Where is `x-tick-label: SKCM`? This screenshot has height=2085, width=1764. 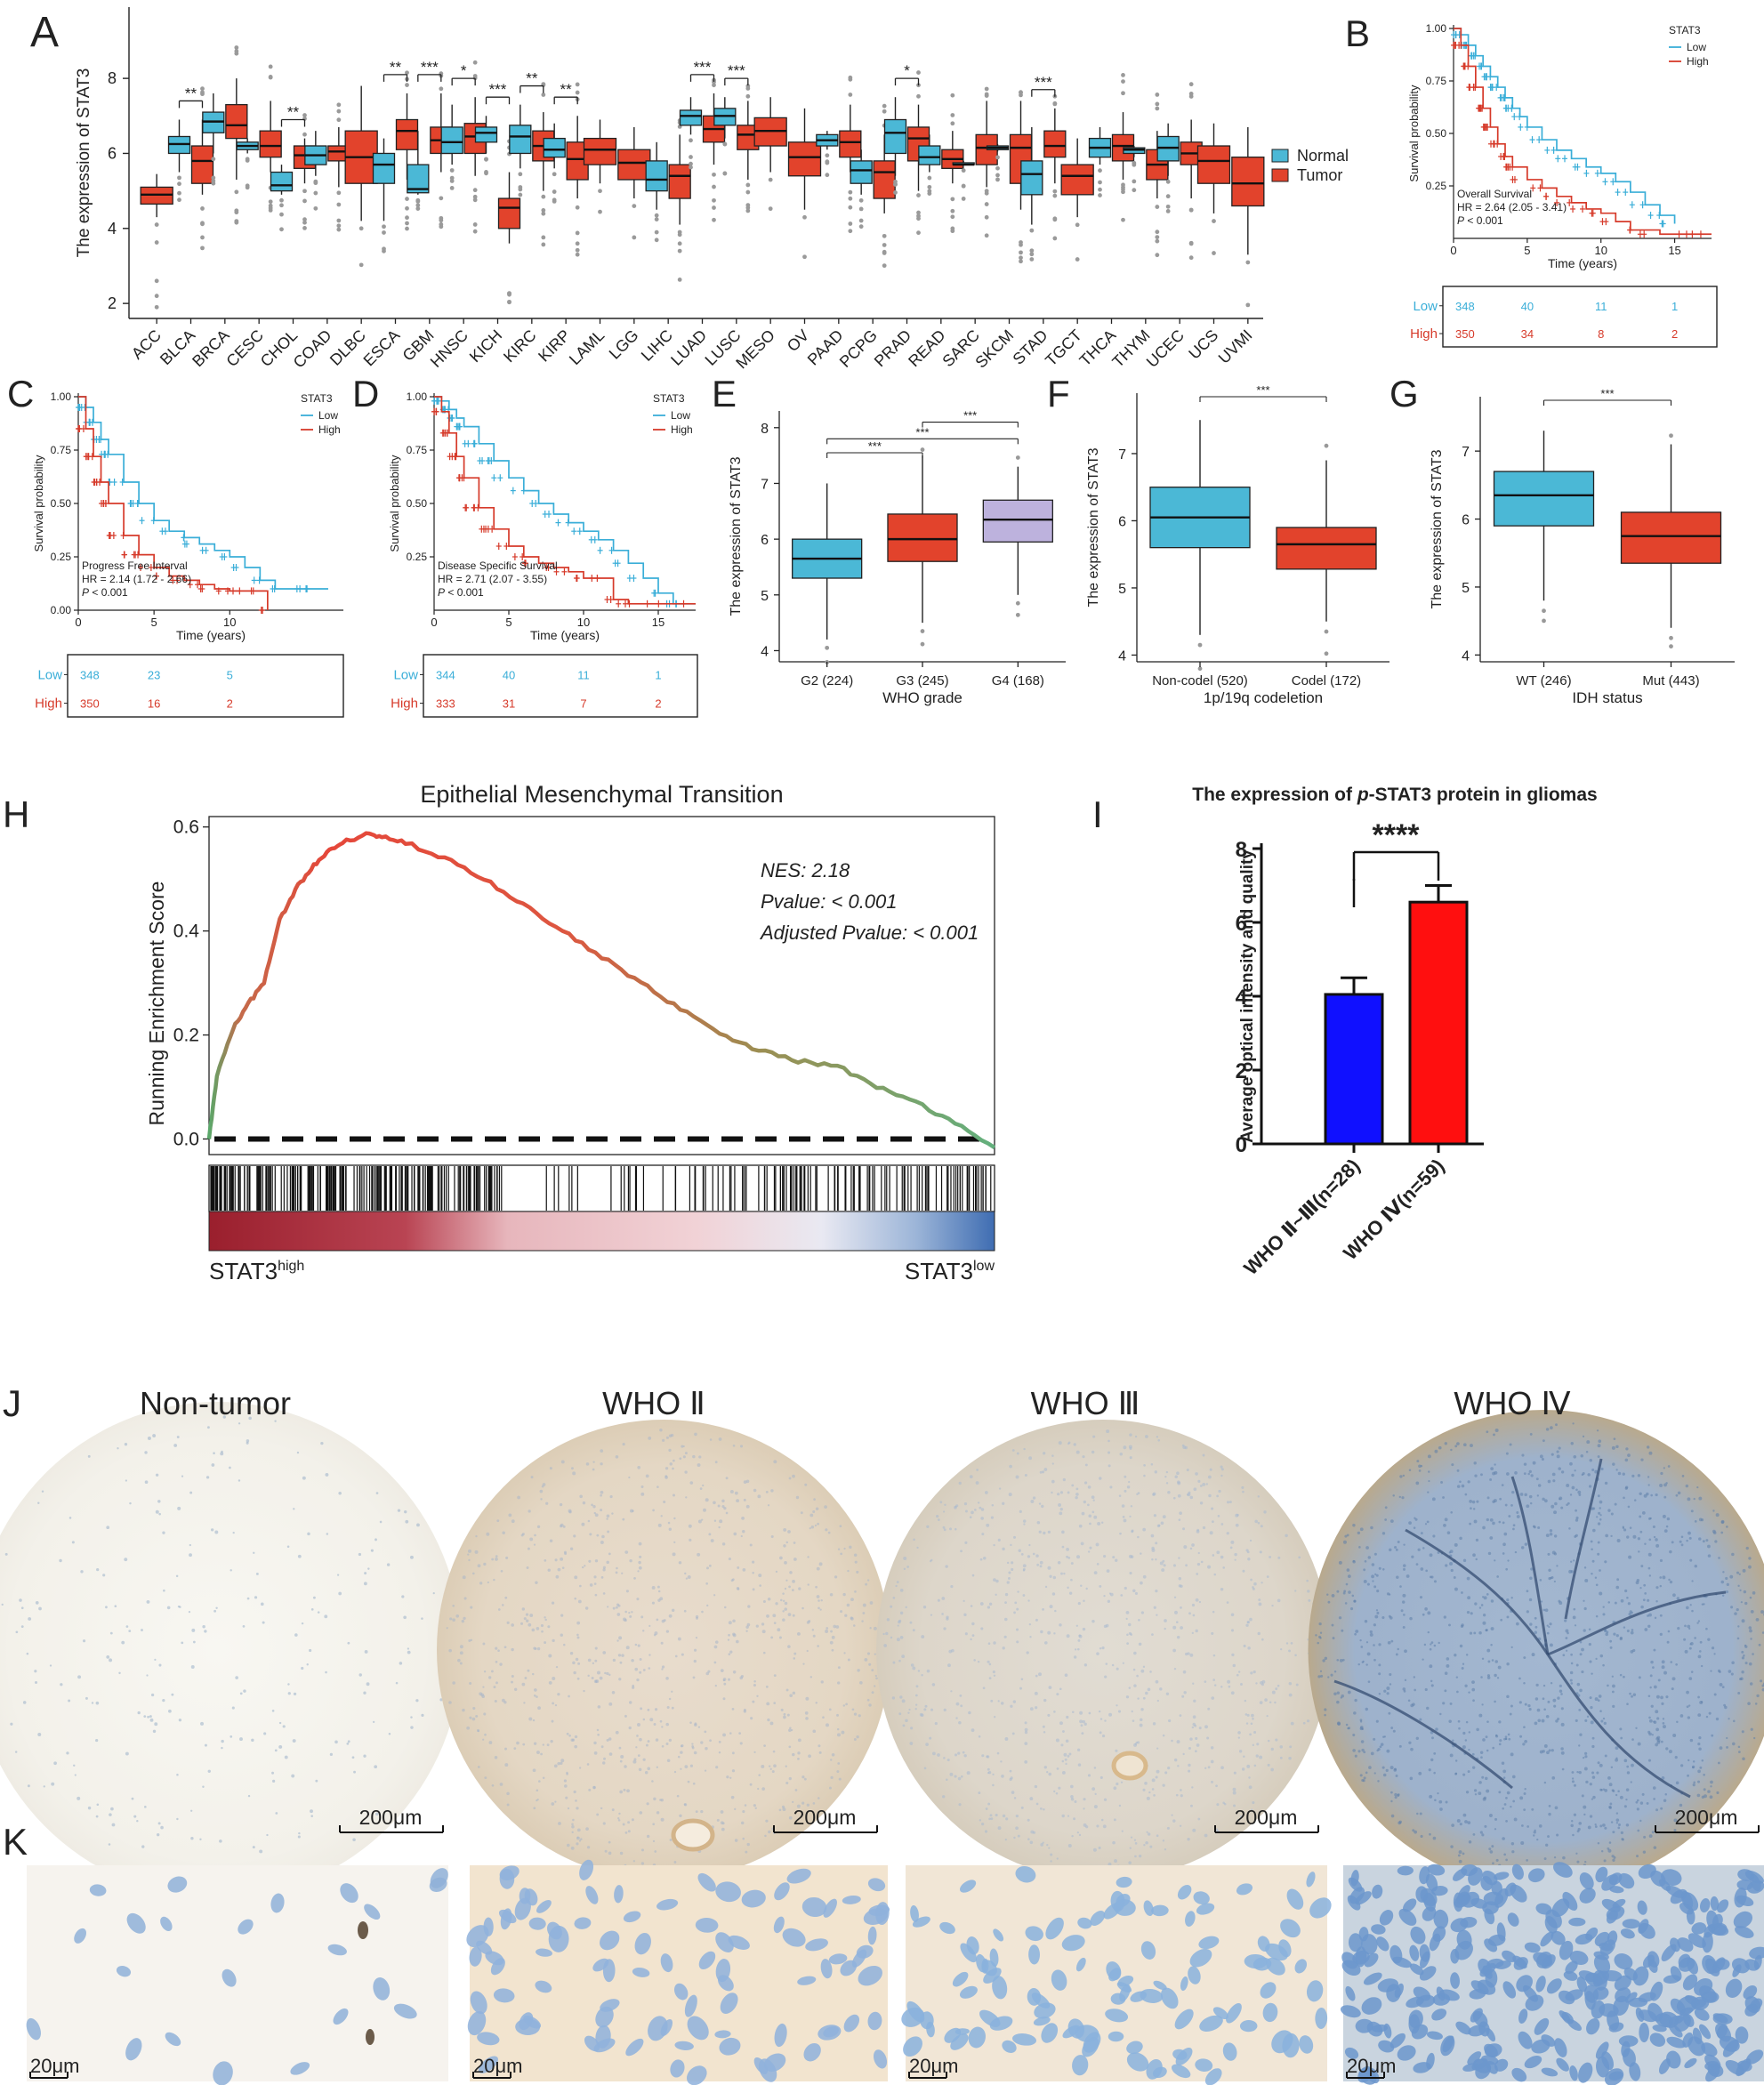
x-tick-label: SKCM is located at coordinates (994, 349).